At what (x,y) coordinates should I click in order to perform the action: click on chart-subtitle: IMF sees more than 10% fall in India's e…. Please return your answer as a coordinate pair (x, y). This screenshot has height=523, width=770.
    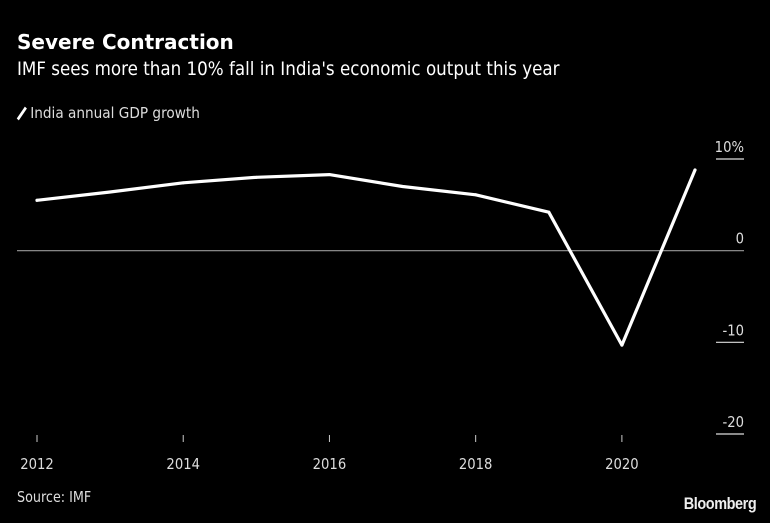
    Looking at the image, I should click on (288, 69).